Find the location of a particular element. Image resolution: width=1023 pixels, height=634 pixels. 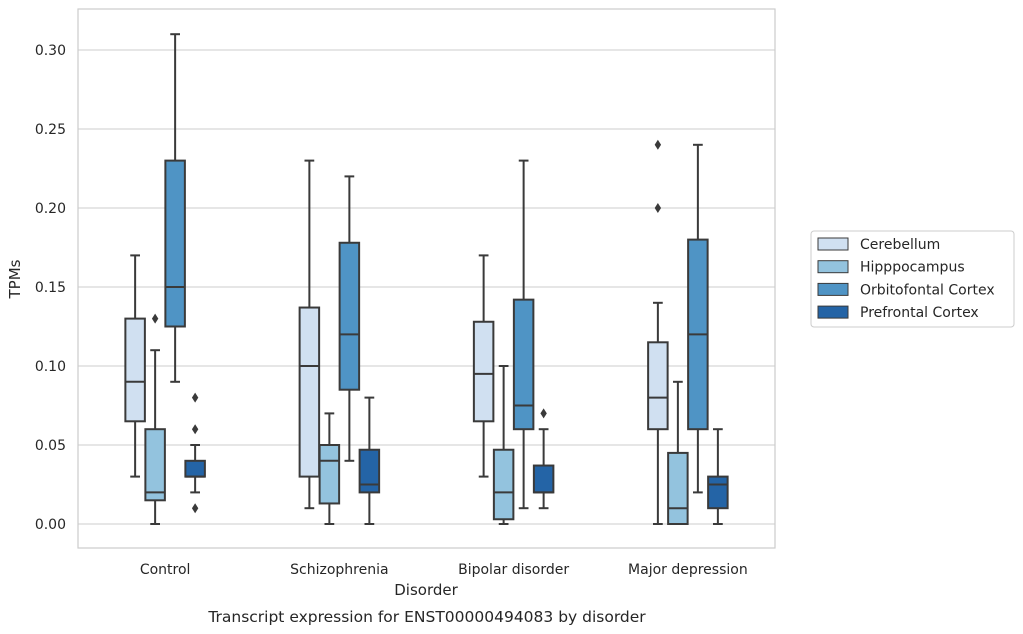

legend-label: Orbitofontal Cortex is located at coordinates (927, 290).